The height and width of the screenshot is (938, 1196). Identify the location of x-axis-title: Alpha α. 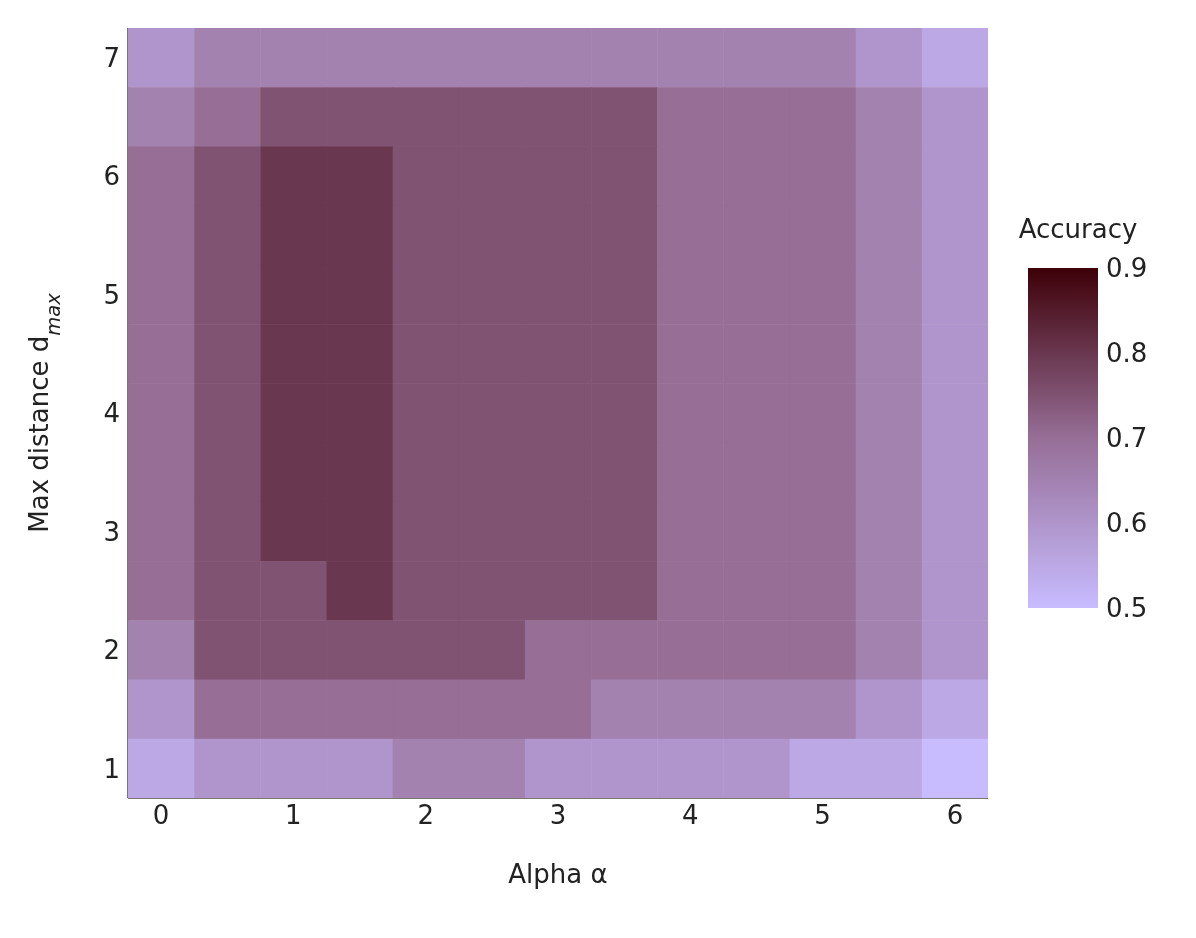
(558, 874).